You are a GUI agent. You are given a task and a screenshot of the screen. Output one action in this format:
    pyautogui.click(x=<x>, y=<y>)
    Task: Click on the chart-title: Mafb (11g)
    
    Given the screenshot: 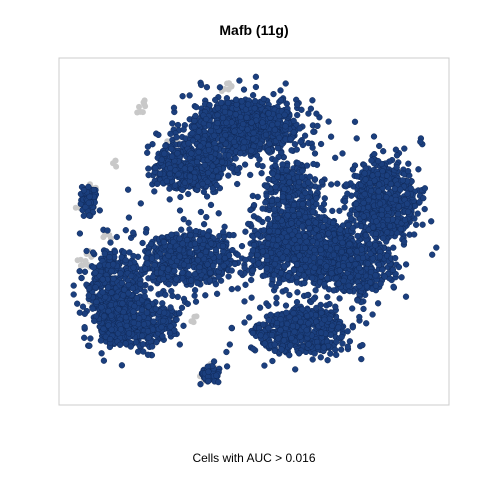 What is the action you would take?
    pyautogui.click(x=253, y=30)
    